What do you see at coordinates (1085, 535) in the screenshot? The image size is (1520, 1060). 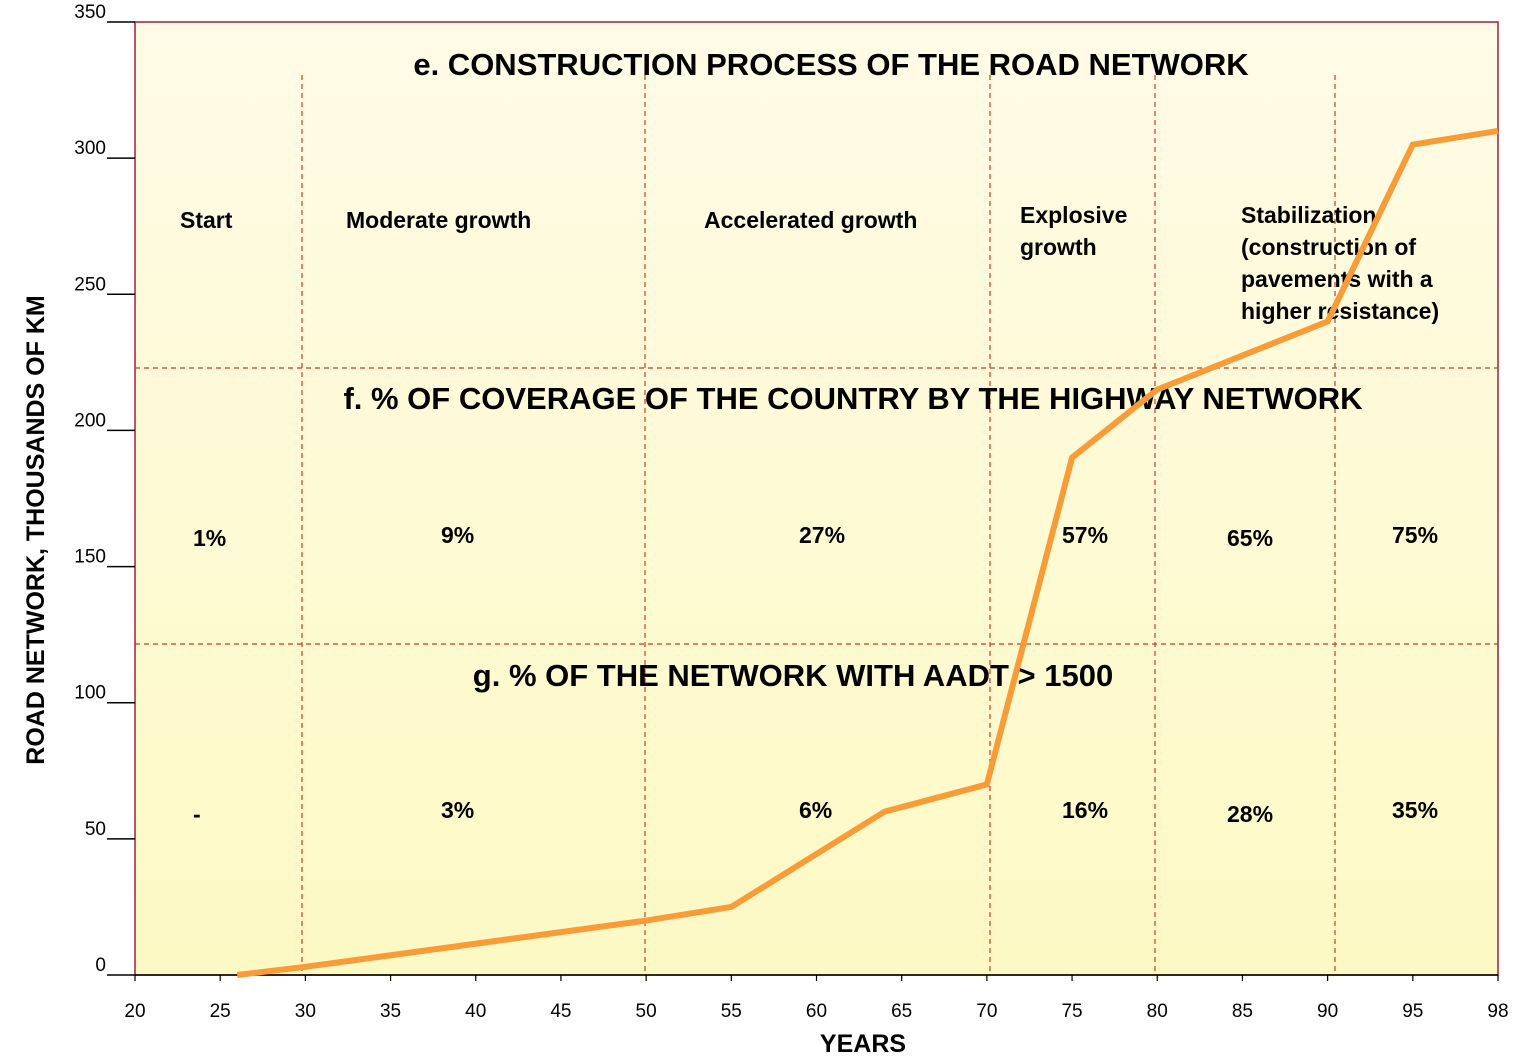 I see `phase-label: 57%` at bounding box center [1085, 535].